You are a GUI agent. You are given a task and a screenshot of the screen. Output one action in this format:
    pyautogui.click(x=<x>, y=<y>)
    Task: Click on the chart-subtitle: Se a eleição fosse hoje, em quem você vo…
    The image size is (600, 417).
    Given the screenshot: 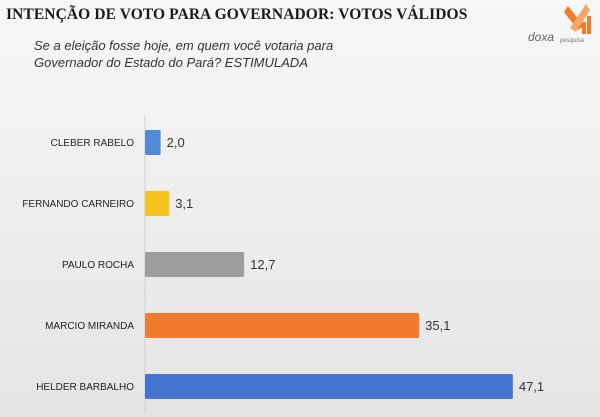 What is the action you would take?
    pyautogui.click(x=184, y=54)
    